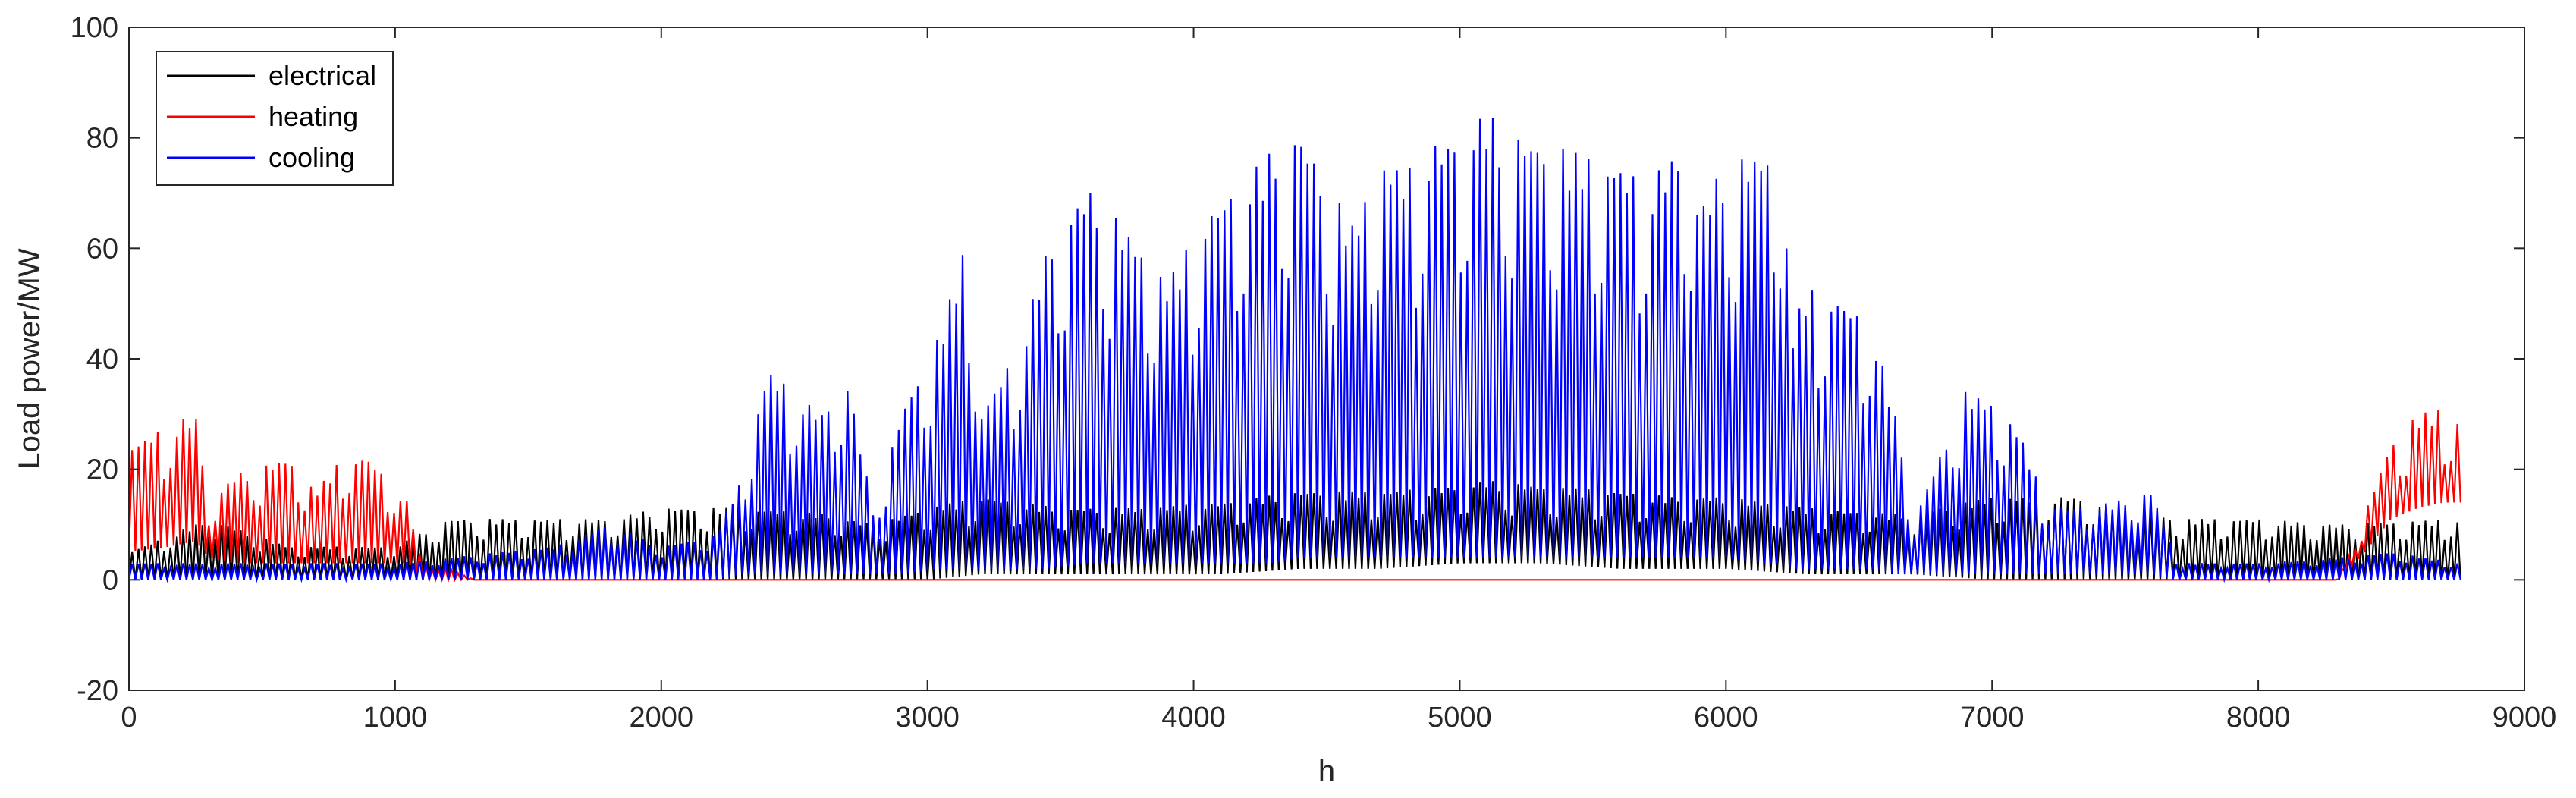 This screenshot has width=2576, height=798. What do you see at coordinates (97, 691) in the screenshot?
I see `y-tick-label: -20` at bounding box center [97, 691].